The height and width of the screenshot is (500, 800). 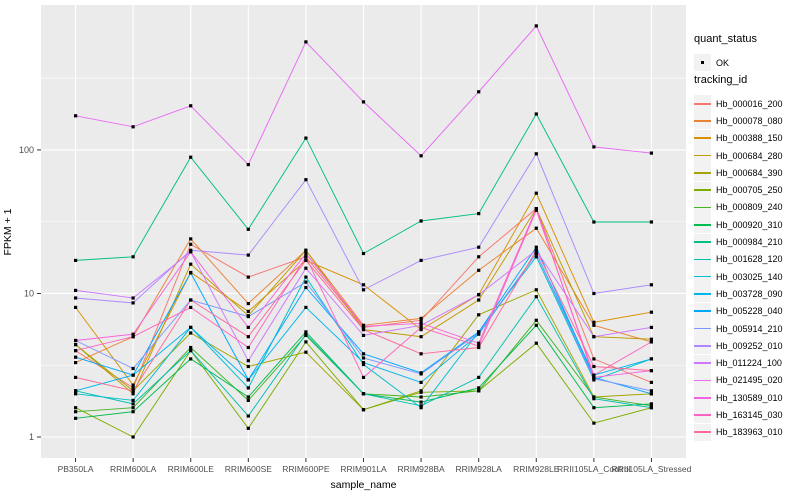 I want to click on black-point-icon, so click(x=702, y=62).